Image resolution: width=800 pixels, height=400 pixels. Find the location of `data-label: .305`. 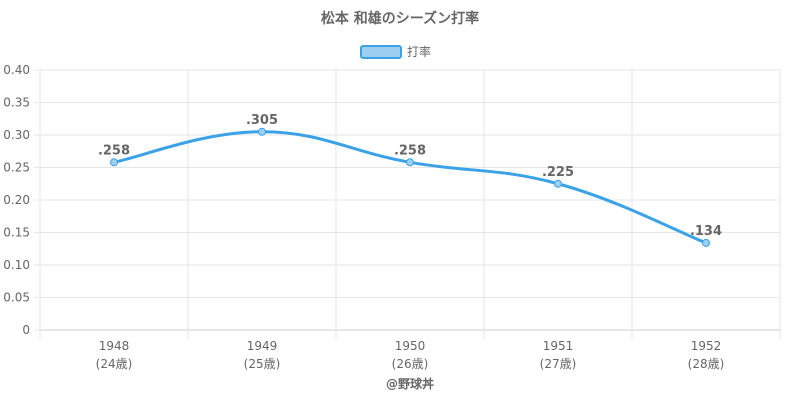

data-label: .305 is located at coordinates (262, 120).